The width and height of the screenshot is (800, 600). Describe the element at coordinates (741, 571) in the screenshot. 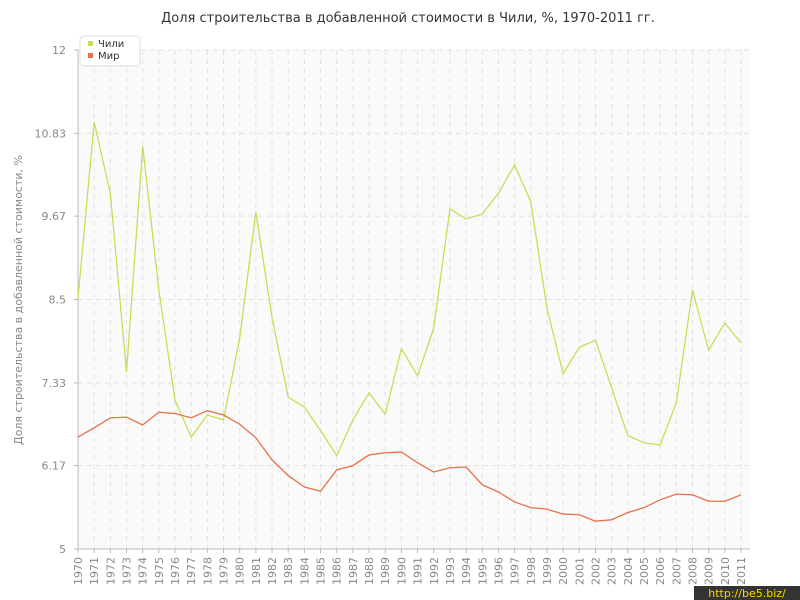

I see `x-tick-label: 2011` at that location.